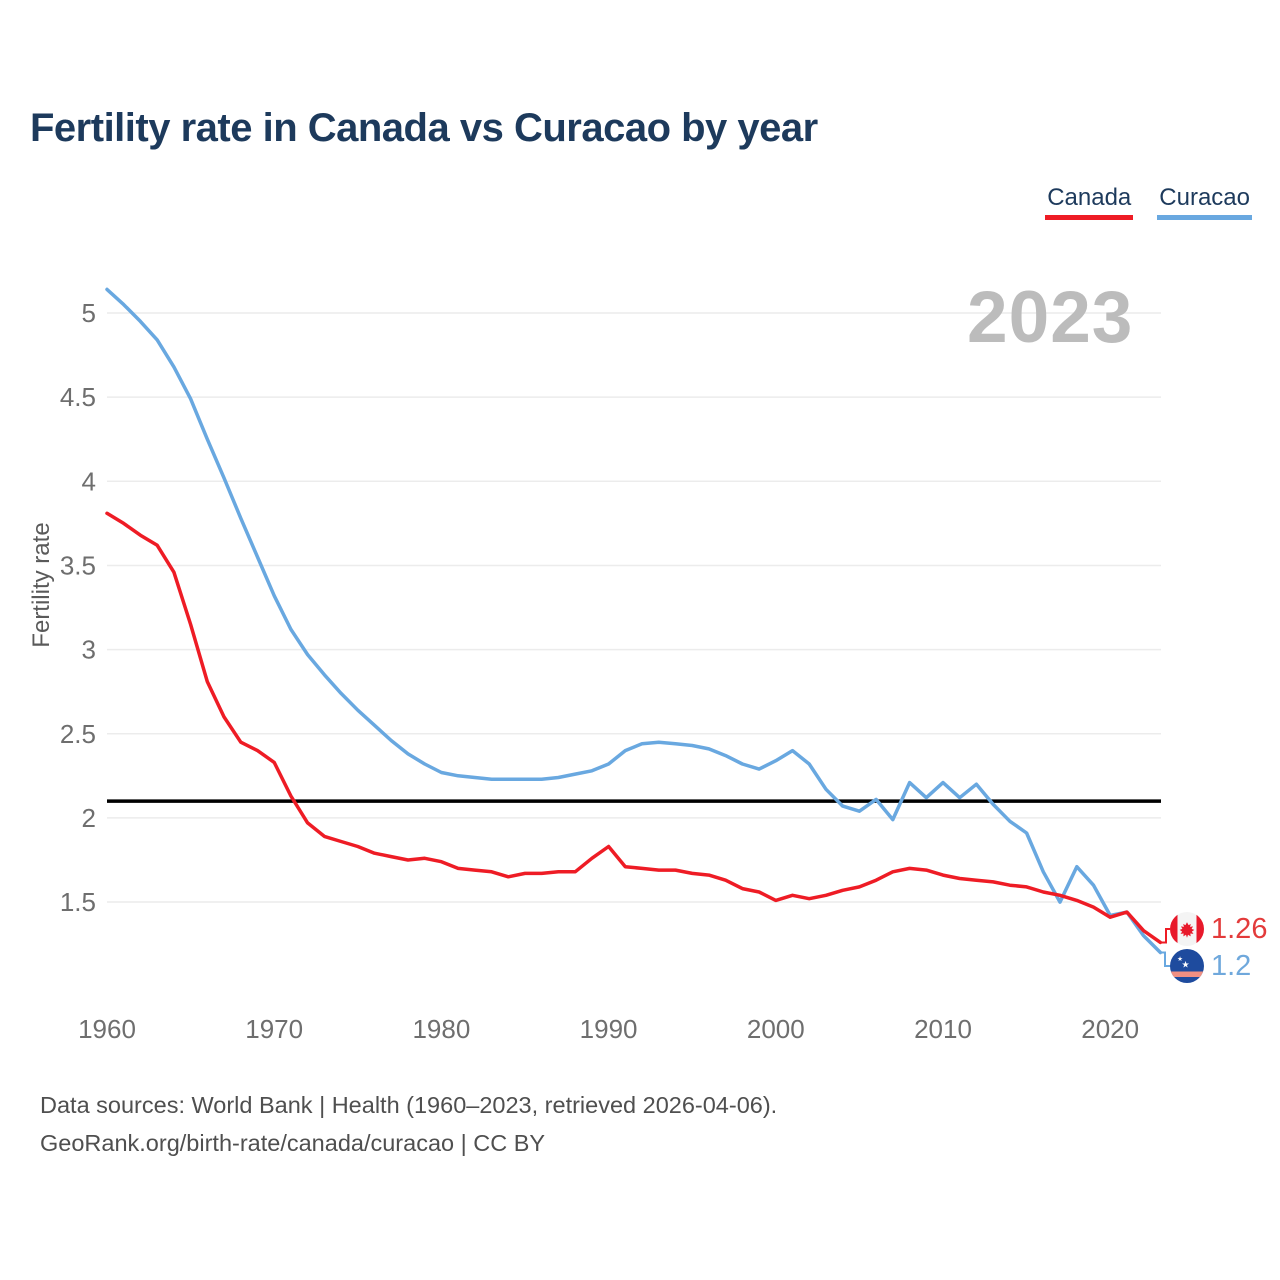 This screenshot has width=1280, height=1280. What do you see at coordinates (776, 1029) in the screenshot?
I see `x-tick-label: 2000` at bounding box center [776, 1029].